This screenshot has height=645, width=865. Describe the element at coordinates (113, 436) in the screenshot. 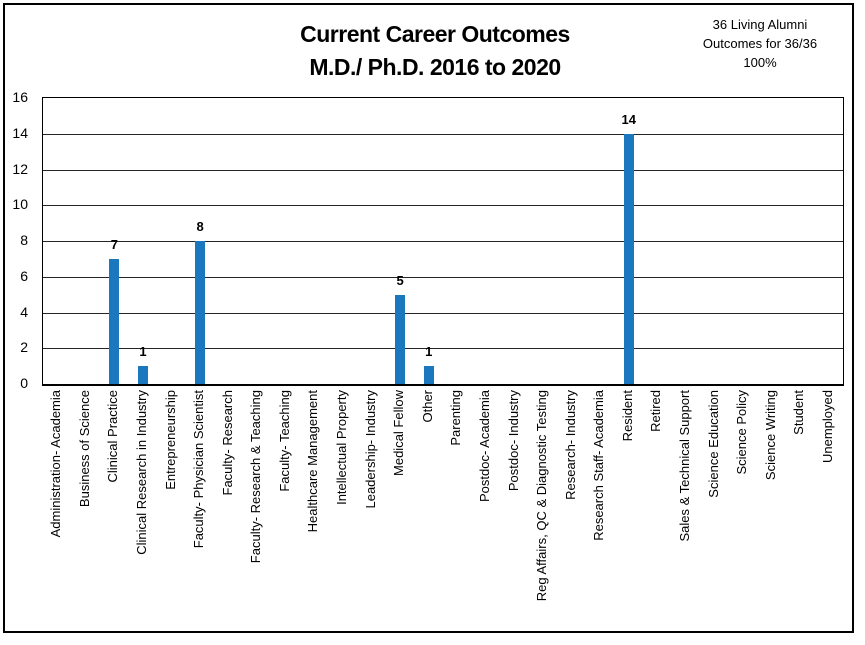

I see `x-axis-label: Clinical Practice` at that location.